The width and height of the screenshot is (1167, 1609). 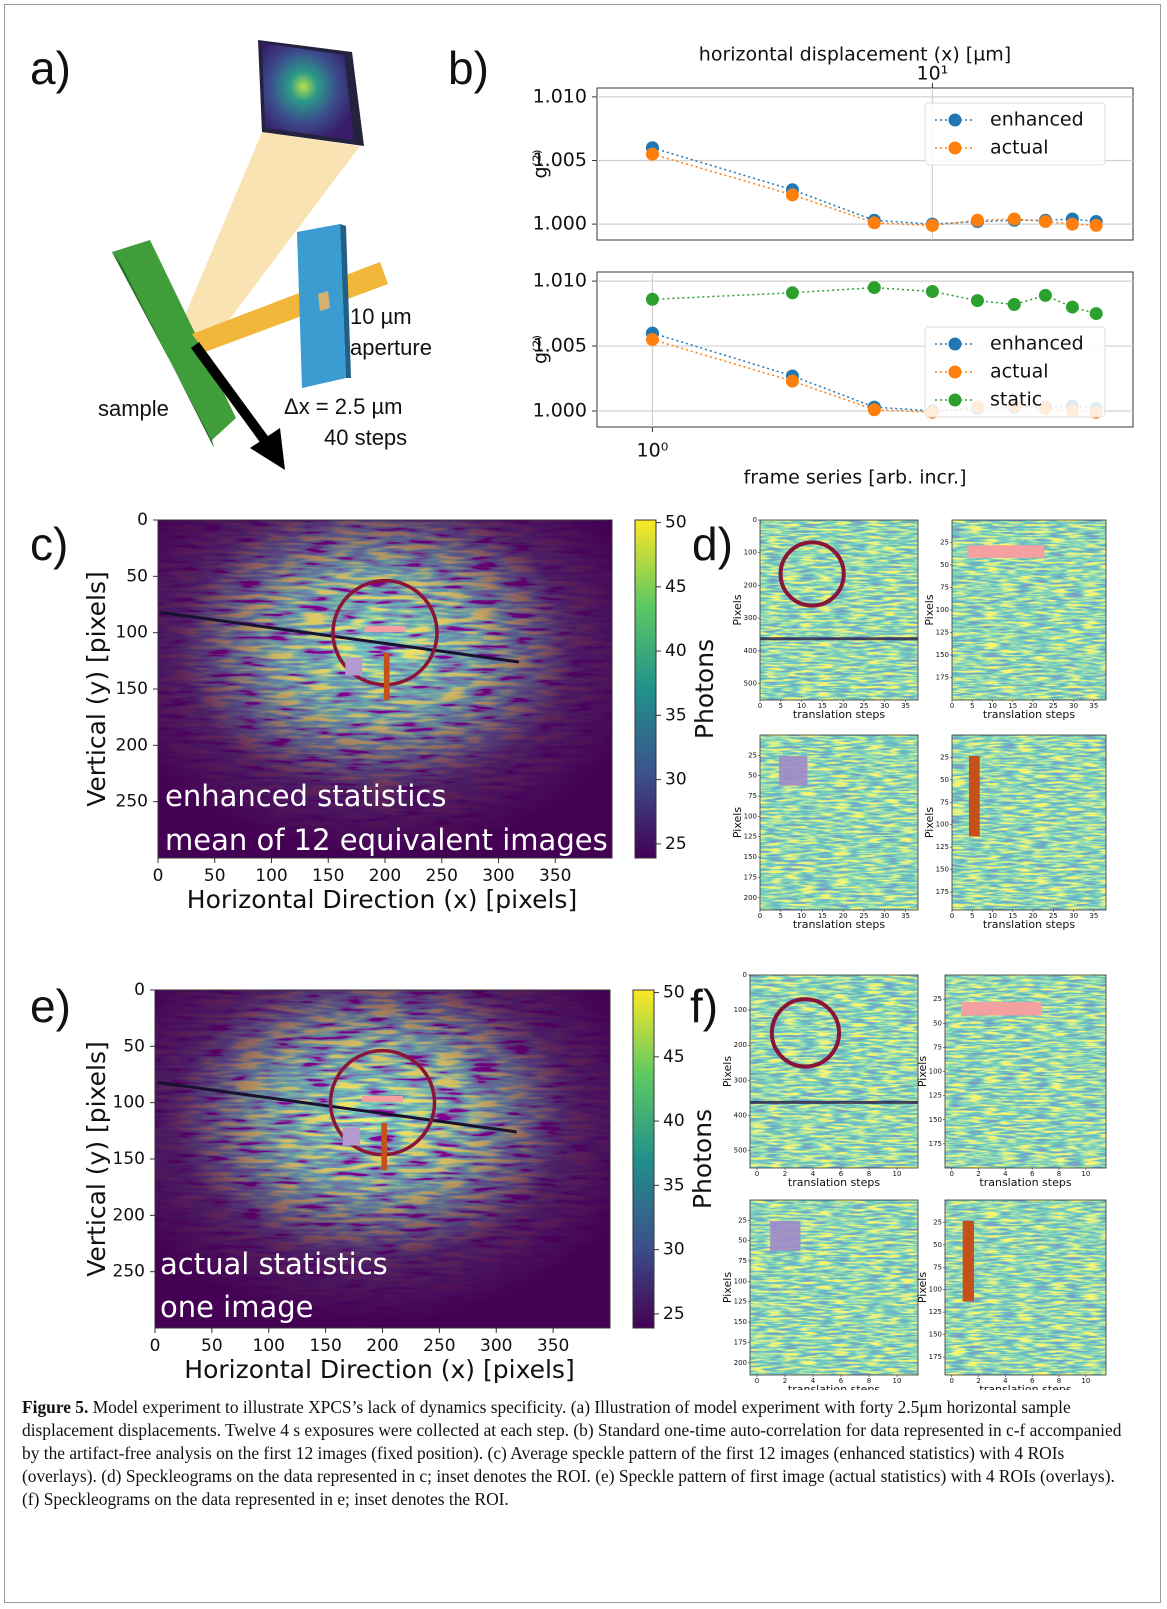 I want to click on panel-label: e), so click(x=50, y=1006).